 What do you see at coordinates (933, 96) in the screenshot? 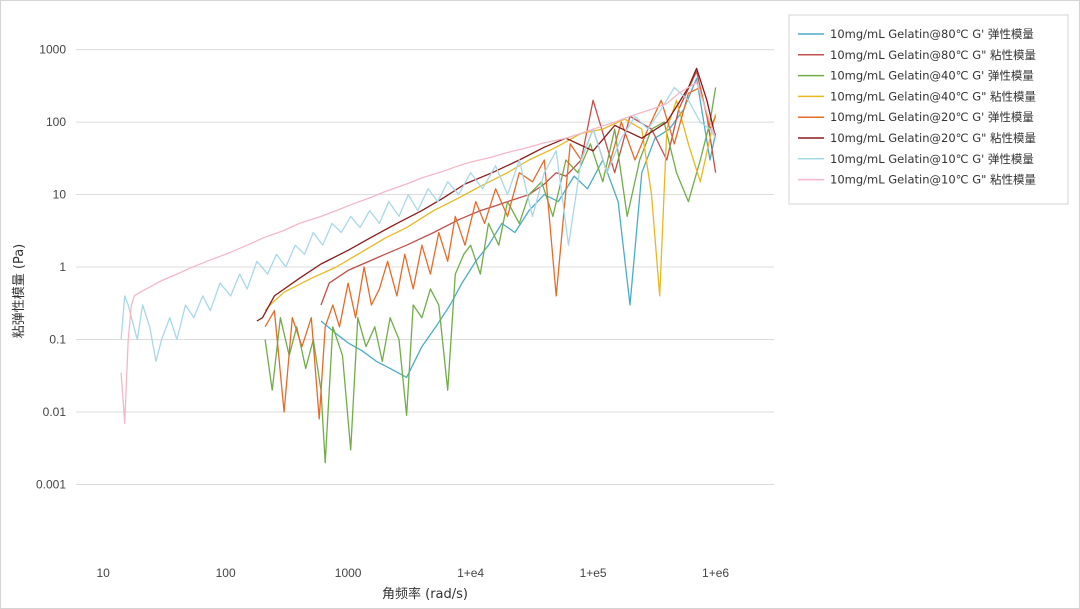
I see `legend-label: 10mg/mL Gelatin@40℃ G" 粘性模量` at bounding box center [933, 96].